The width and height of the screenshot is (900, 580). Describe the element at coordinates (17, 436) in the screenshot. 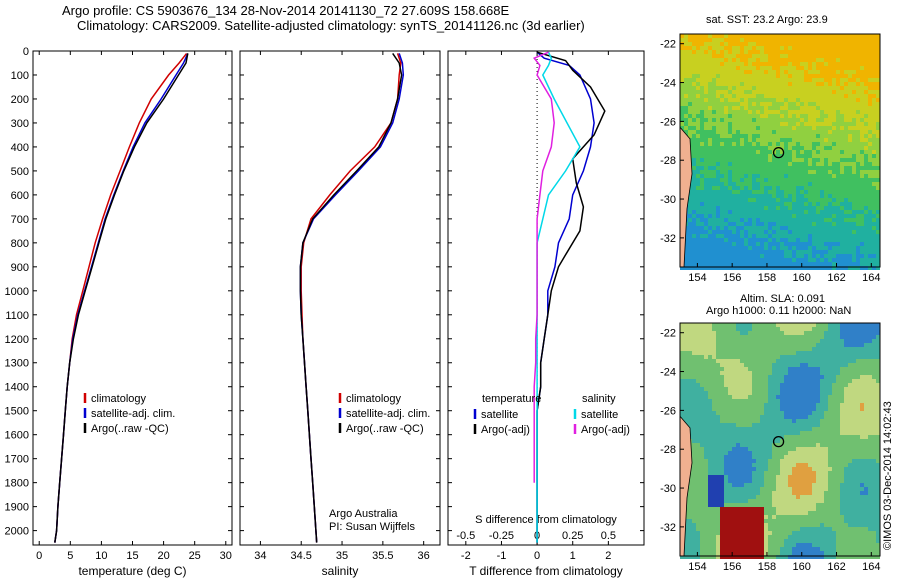

I see `y-tick-label: 1600` at that location.